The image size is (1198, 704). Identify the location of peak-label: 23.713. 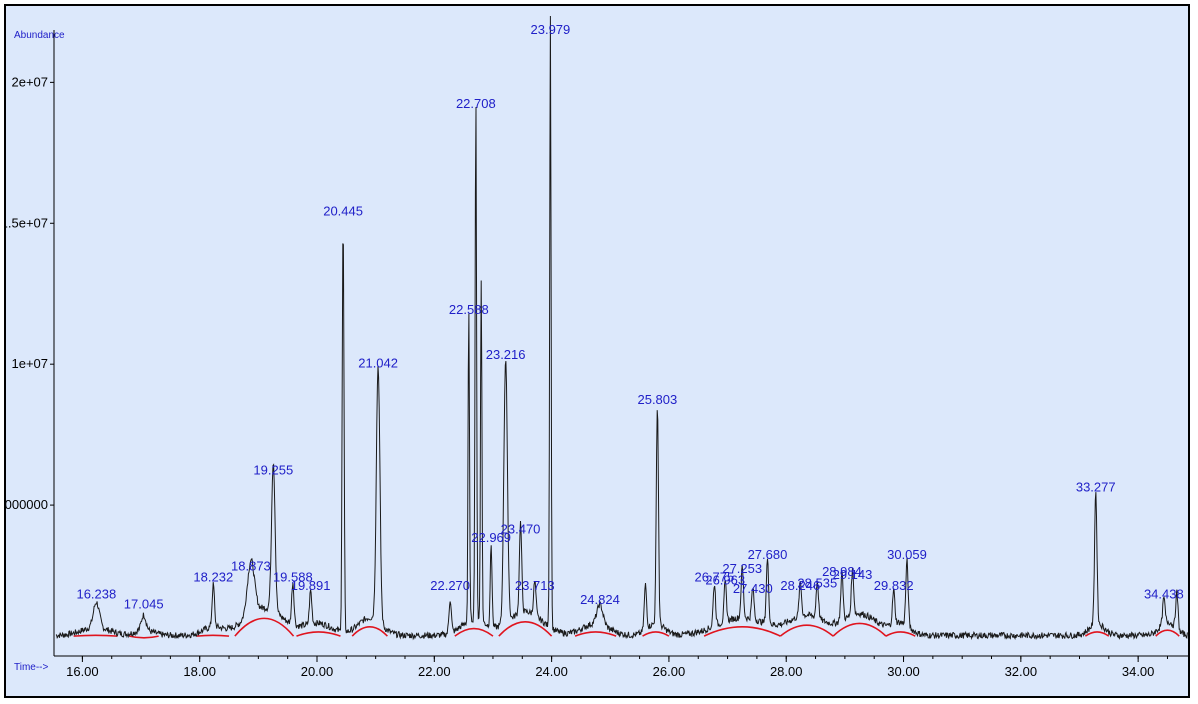
(535, 585).